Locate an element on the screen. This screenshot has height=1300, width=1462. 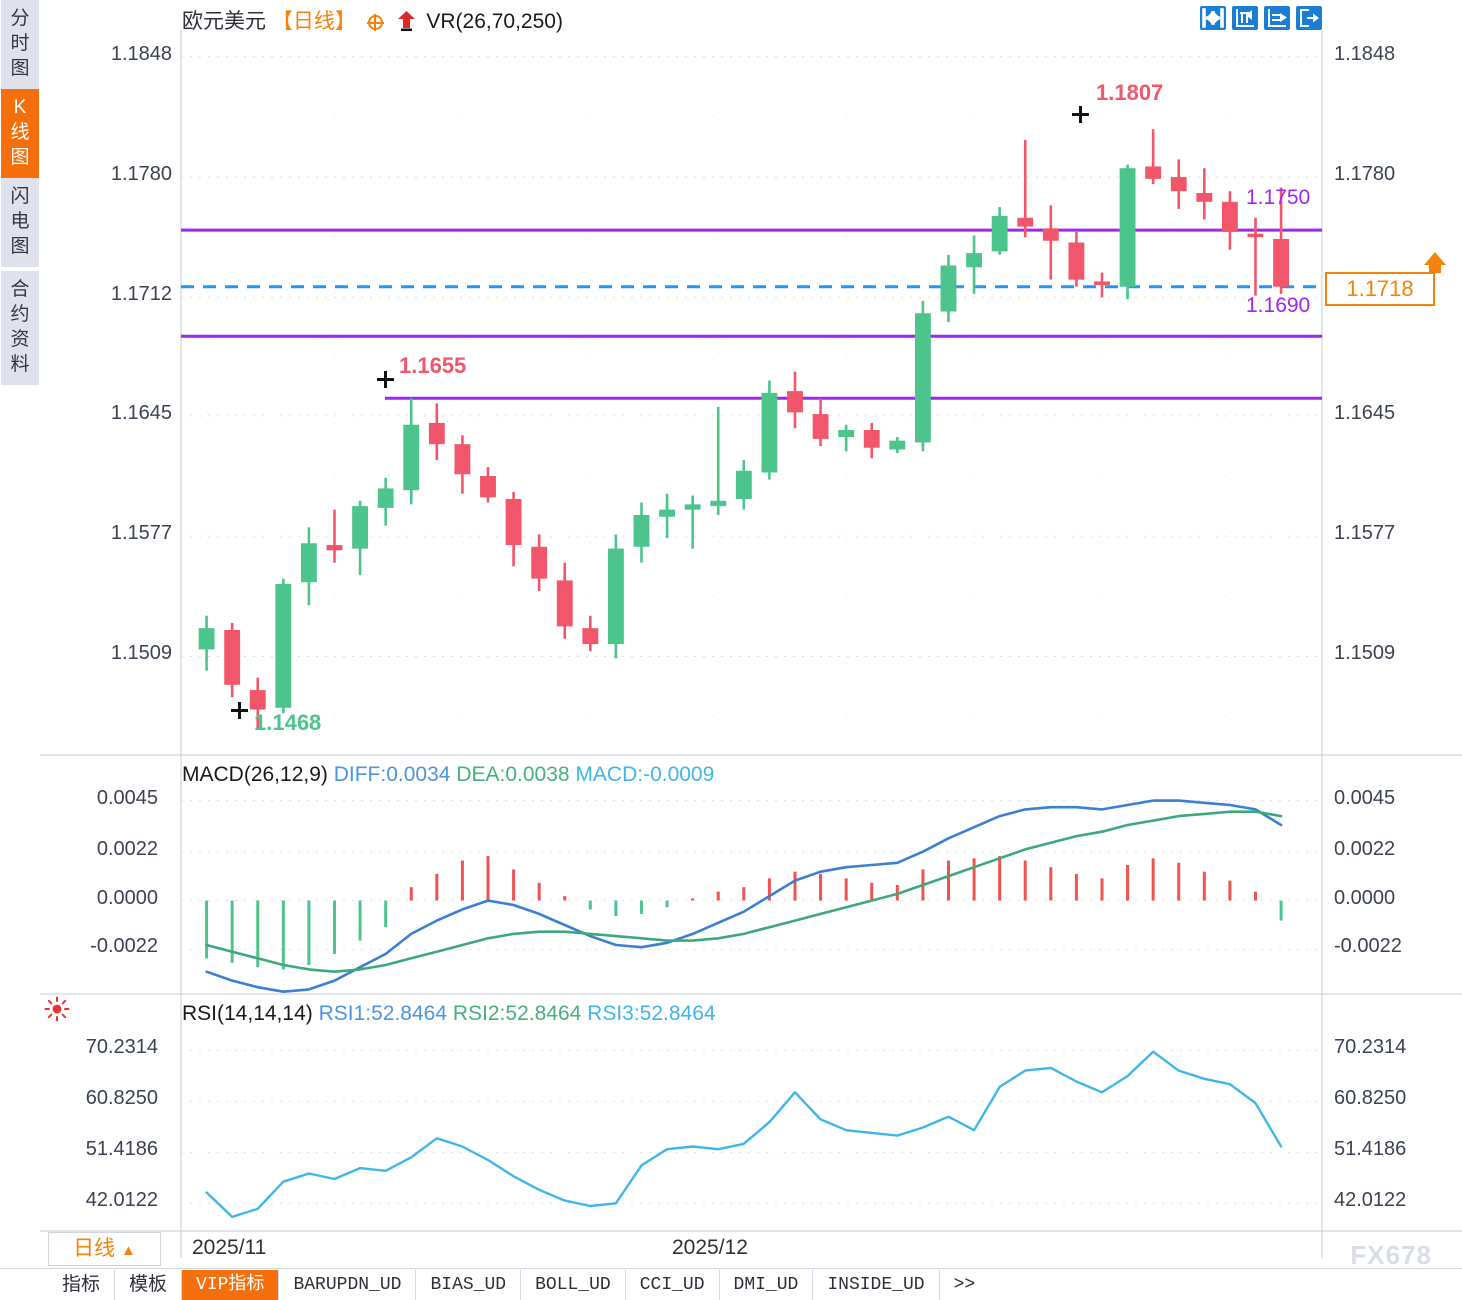
macd-tick-left-0: 0.0045 is located at coordinates (127, 797).